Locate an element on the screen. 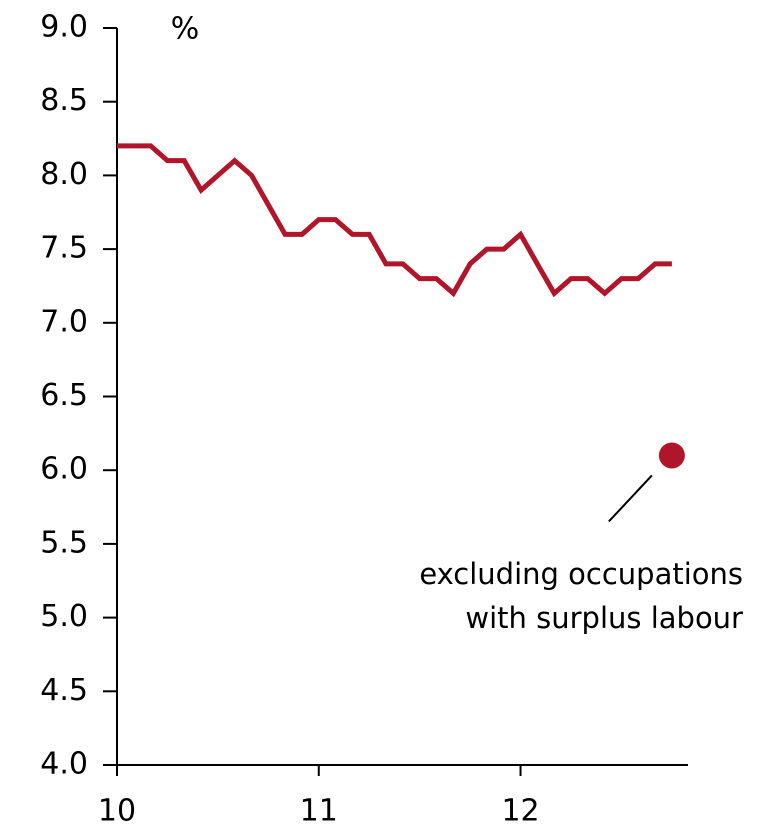  y-tick-label: 4.0 is located at coordinates (64, 764).